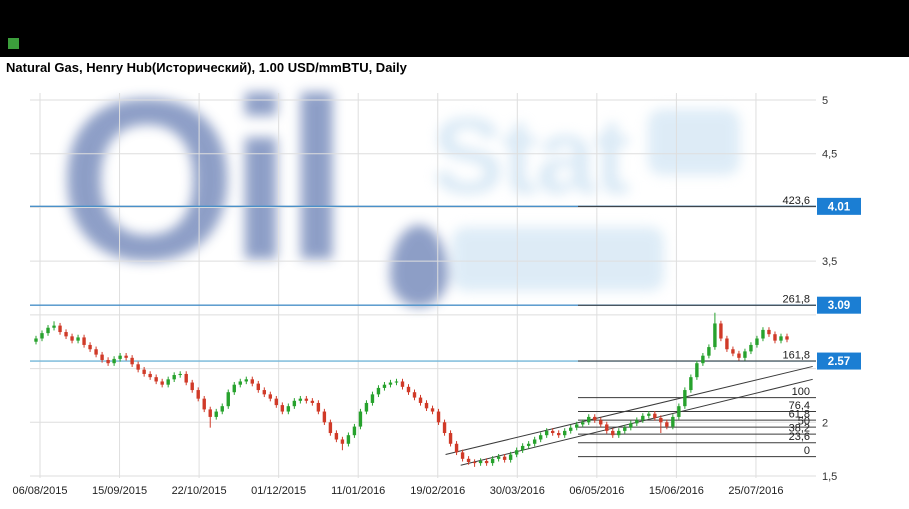 Image resolution: width=909 pixels, height=509 pixels. What do you see at coordinates (825, 423) in the screenshot?
I see `svg-text: 2` at bounding box center [825, 423].